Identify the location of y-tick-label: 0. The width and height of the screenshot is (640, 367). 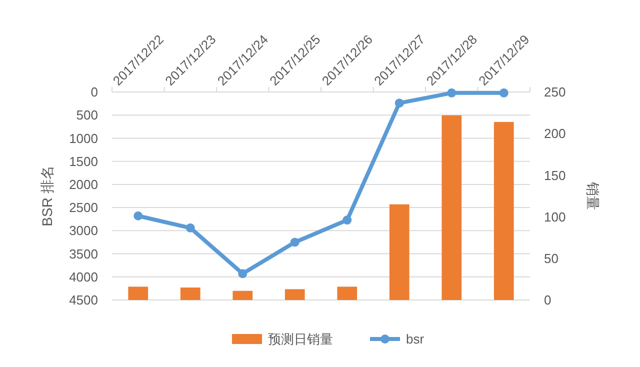
(94, 92).